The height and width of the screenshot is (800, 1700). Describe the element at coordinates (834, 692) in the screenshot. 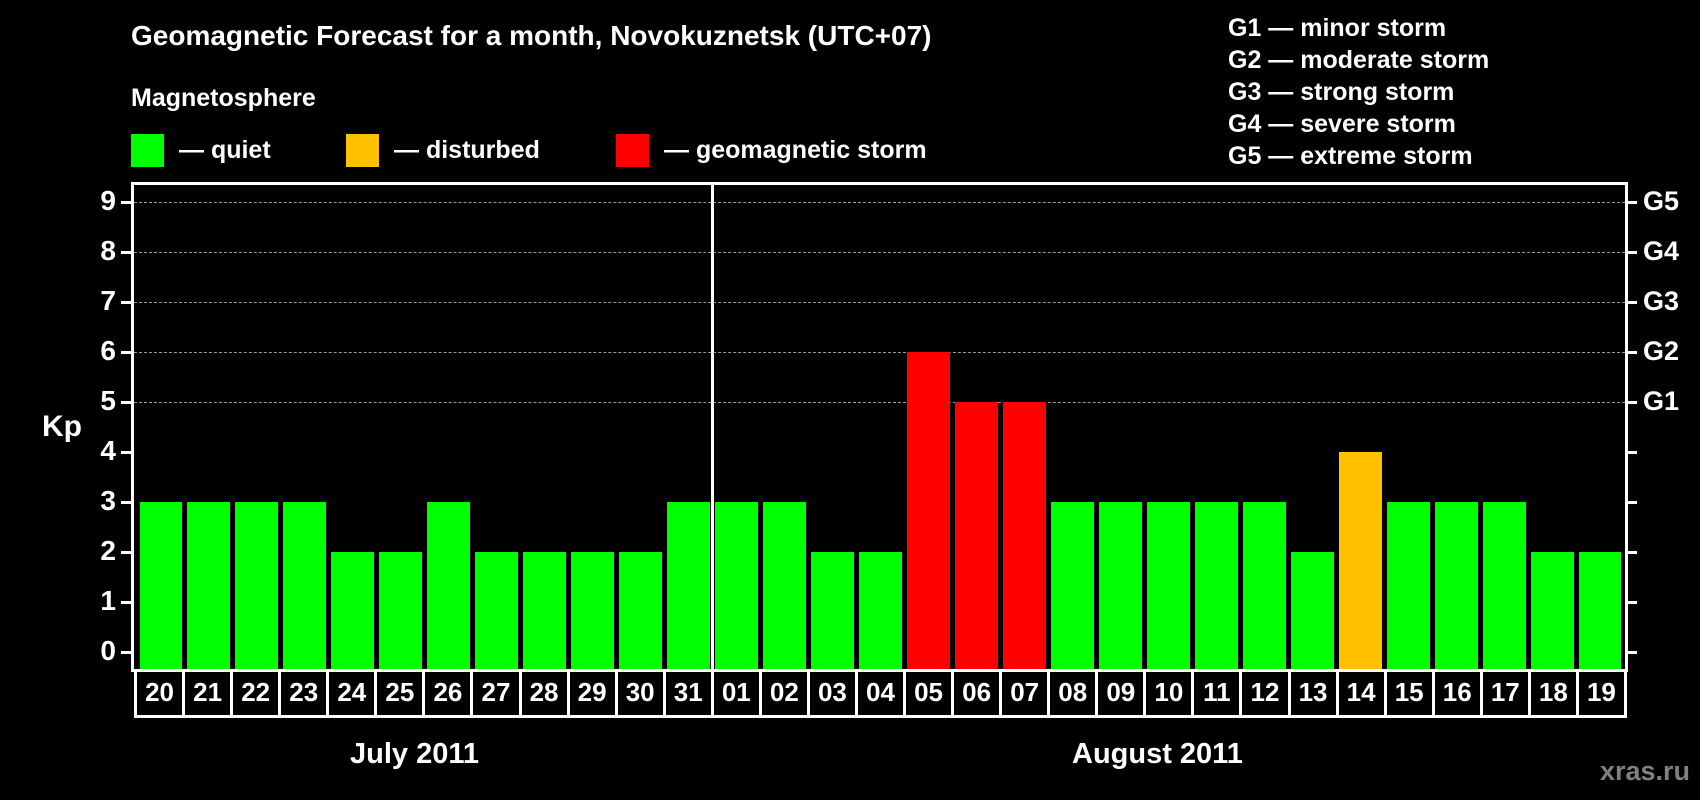

I see `day-label-03: 03` at that location.